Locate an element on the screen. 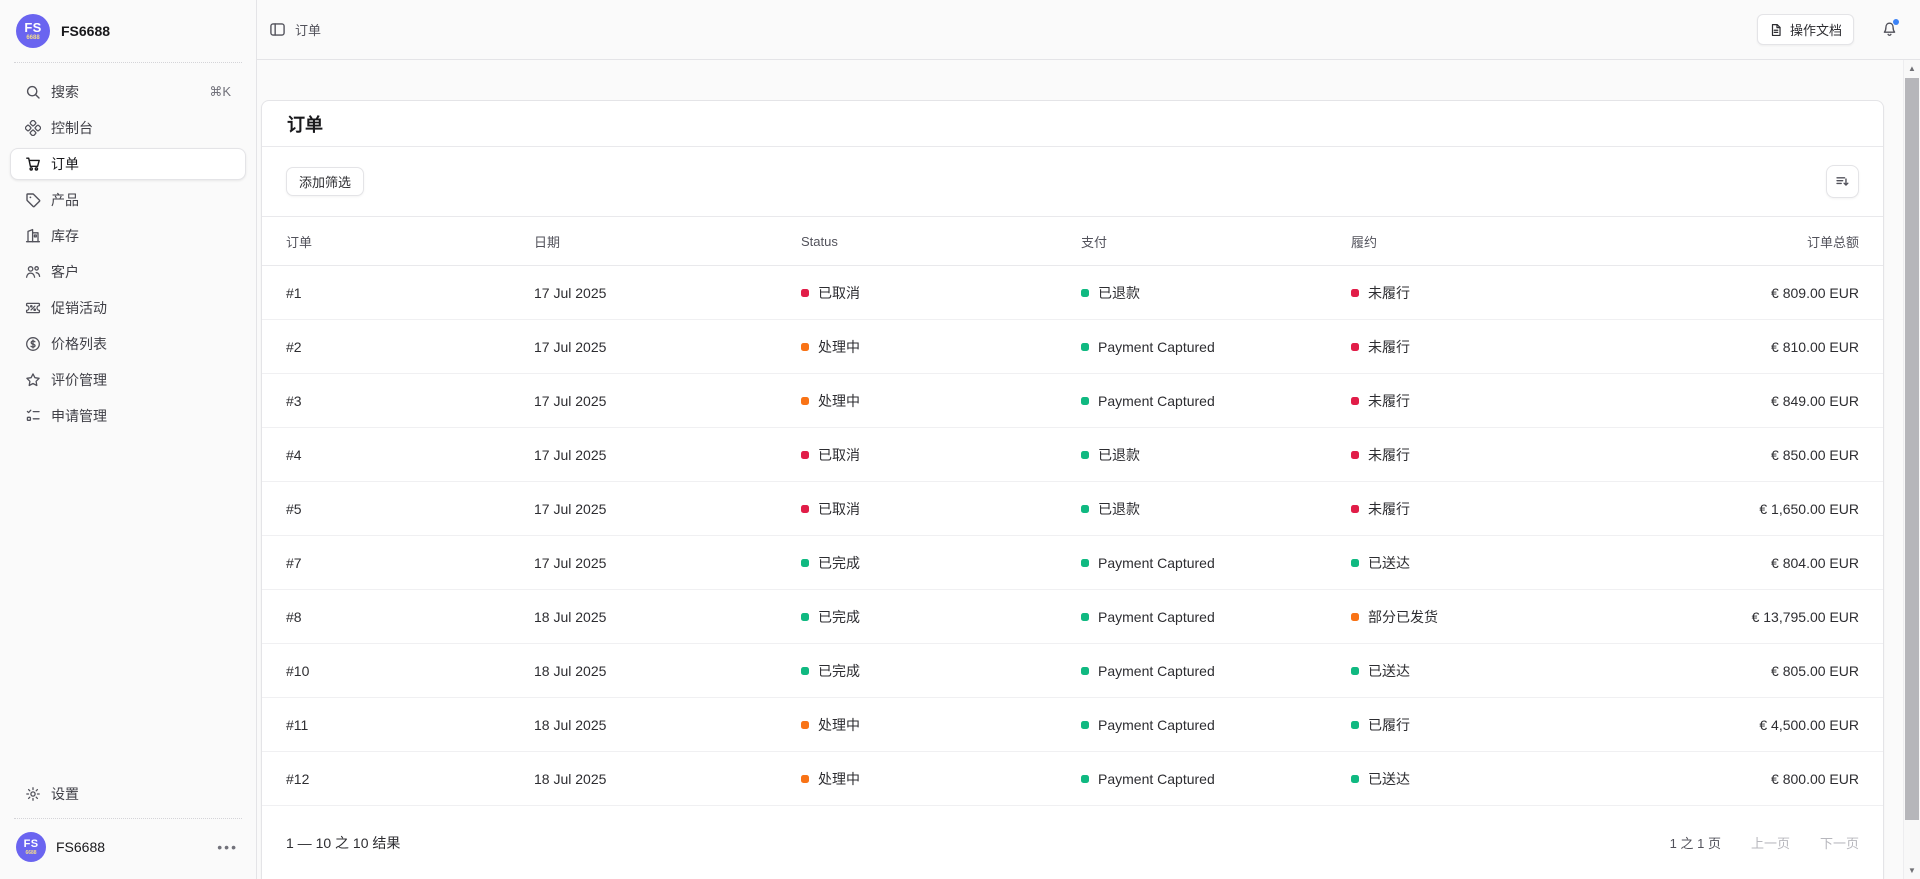 Image resolution: width=1920 pixels, height=879 pixels. docs-button: 操作文档 is located at coordinates (1805, 29).